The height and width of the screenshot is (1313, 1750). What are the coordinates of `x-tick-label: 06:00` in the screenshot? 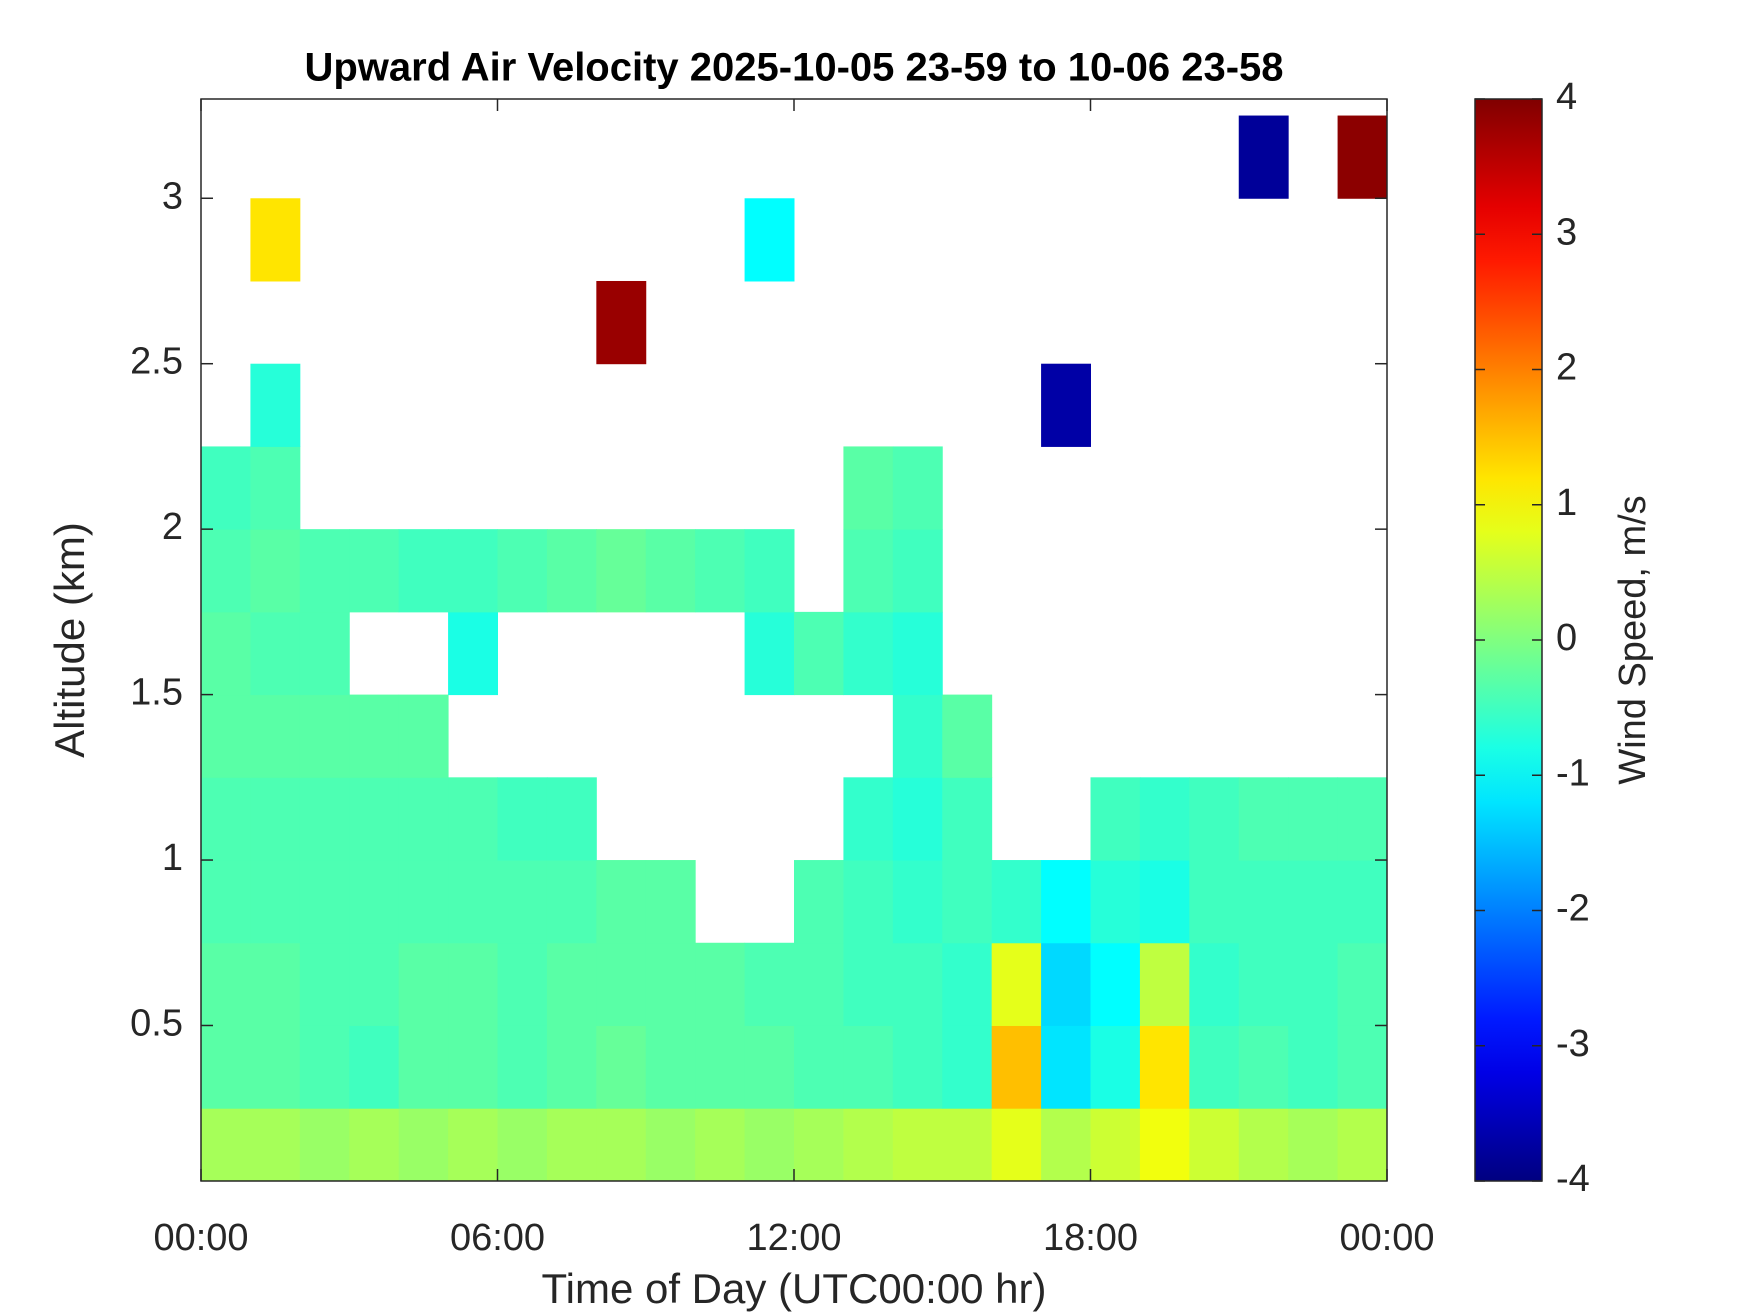 It's located at (497, 1238).